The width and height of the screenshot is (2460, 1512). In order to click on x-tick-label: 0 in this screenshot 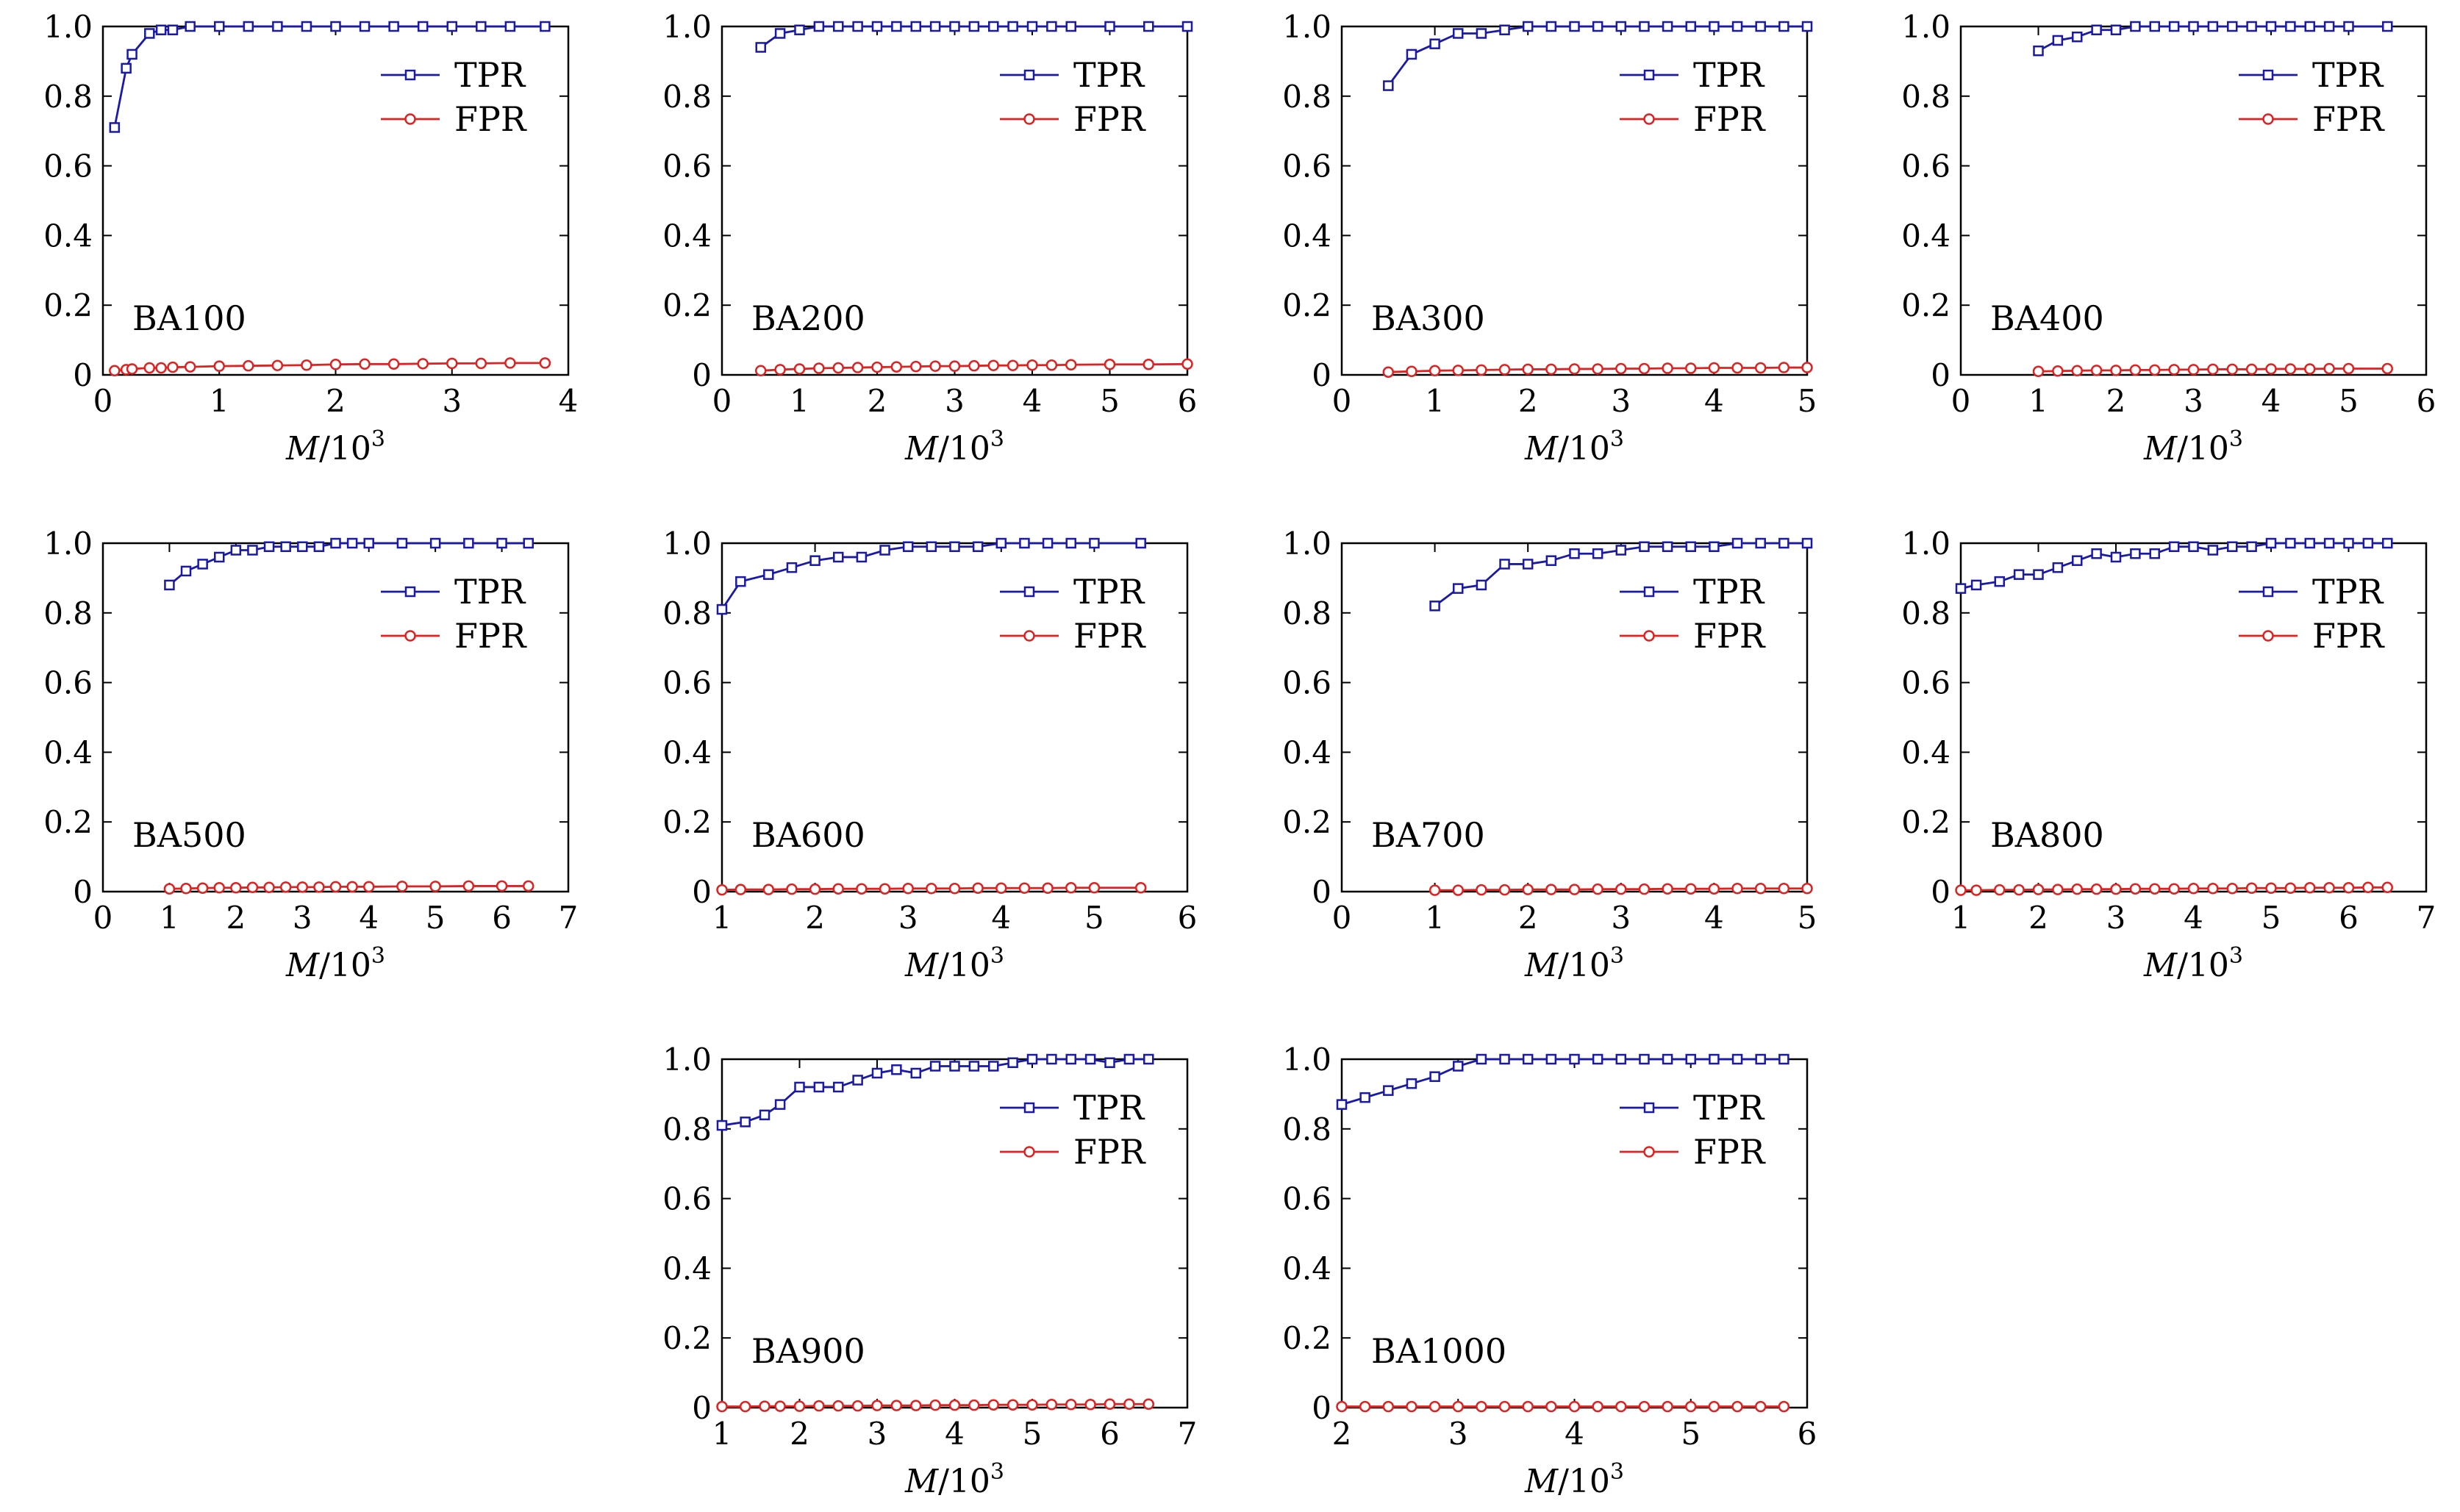, I will do `click(1342, 401)`.